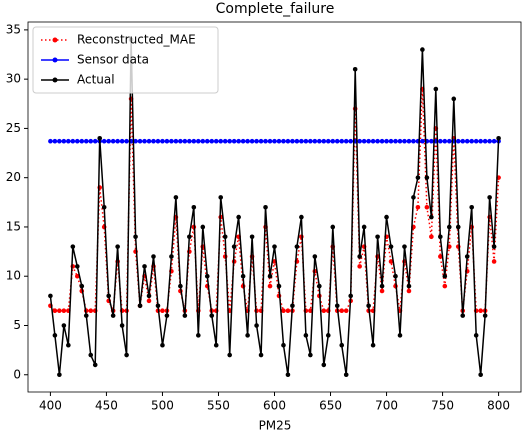  Describe the element at coordinates (50, 406) in the screenshot. I see `x-tick-label: 400` at that location.